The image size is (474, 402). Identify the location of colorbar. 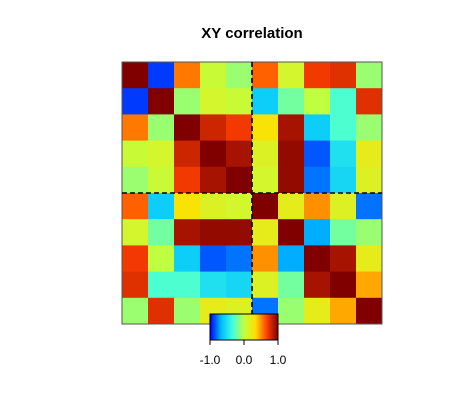
(244, 327).